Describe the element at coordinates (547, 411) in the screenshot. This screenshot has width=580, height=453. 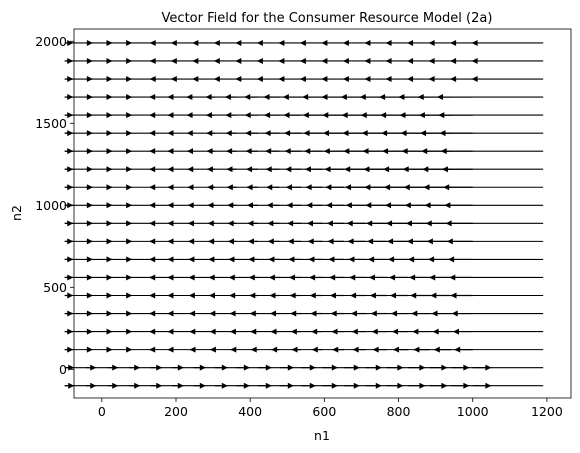
I see `x-tick-label: 1200` at that location.